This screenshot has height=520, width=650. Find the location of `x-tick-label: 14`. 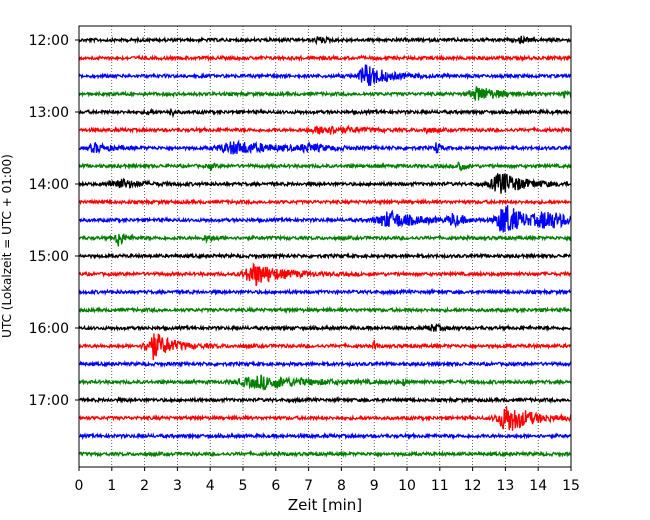

x-tick-label: 14 is located at coordinates (538, 486).